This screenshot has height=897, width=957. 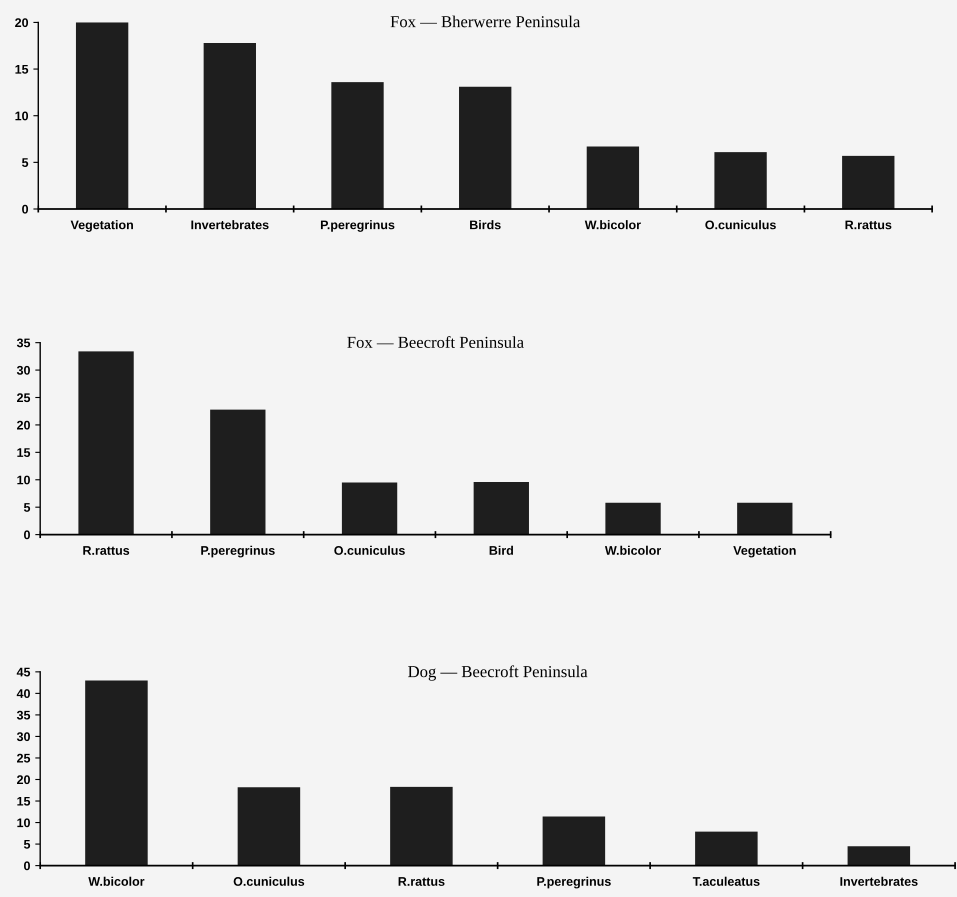 I want to click on chart-title: Dog — Beecroft Peninsula, so click(x=498, y=673).